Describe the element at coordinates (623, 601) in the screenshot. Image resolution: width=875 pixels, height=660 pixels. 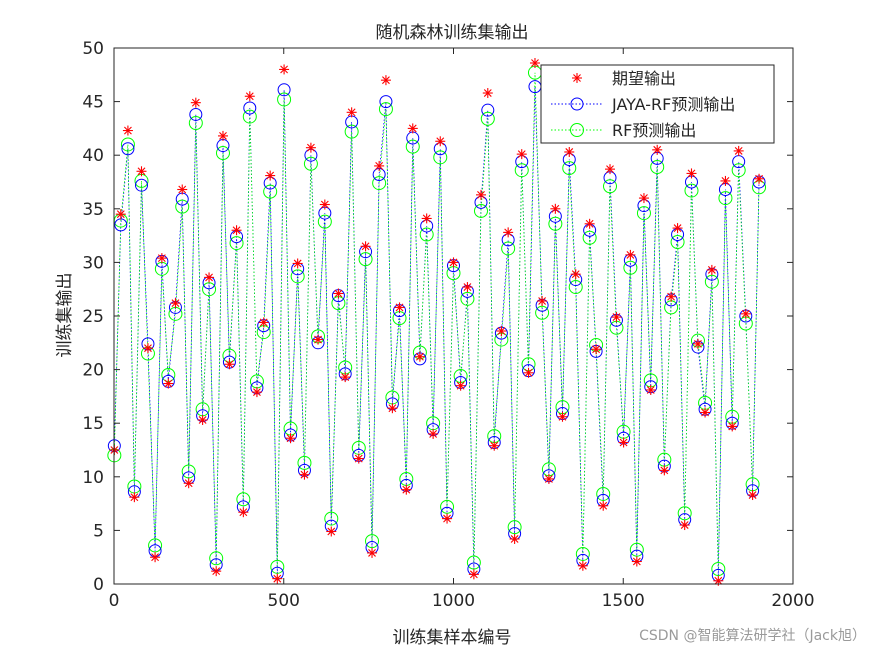
I see `x-tick-label: 1500` at that location.